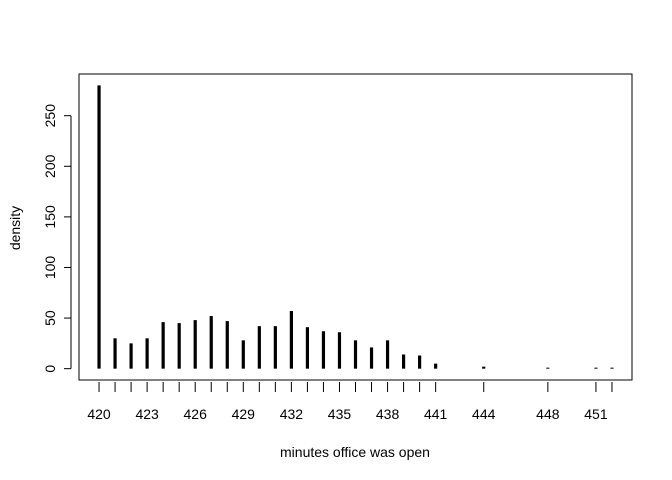 This screenshot has width=672, height=480. Describe the element at coordinates (15, 228) in the screenshot. I see `y-axis-label: density` at that location.